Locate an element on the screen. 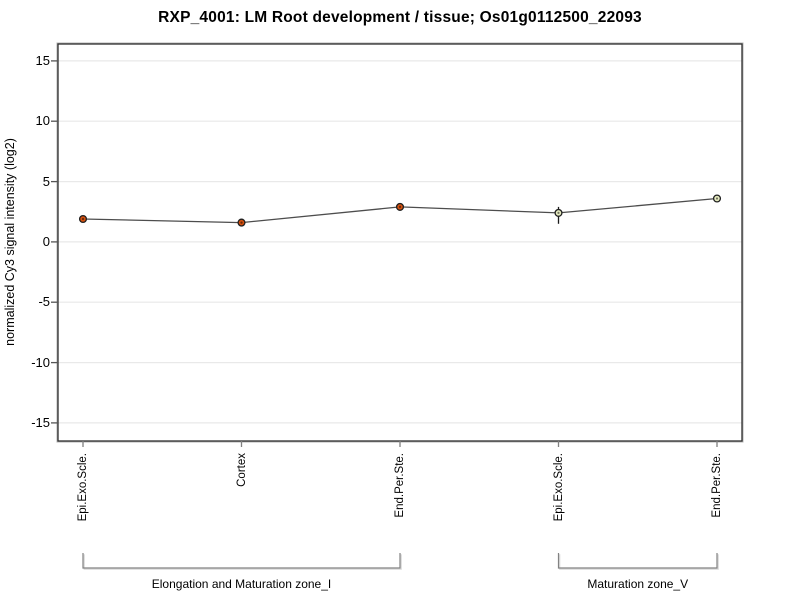 This screenshot has width=800, height=600. group-label: Elongation and Maturation zone_I is located at coordinates (241, 584).